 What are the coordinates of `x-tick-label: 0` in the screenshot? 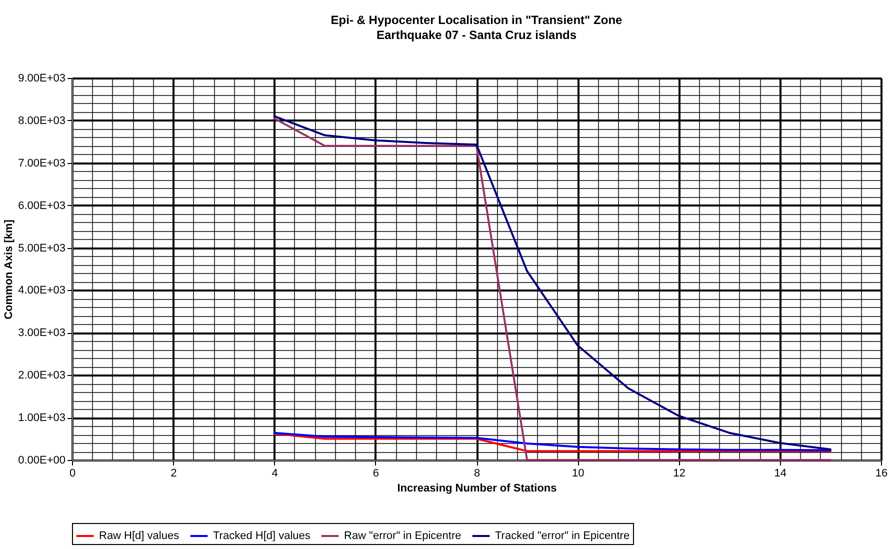 It's located at (72, 474).